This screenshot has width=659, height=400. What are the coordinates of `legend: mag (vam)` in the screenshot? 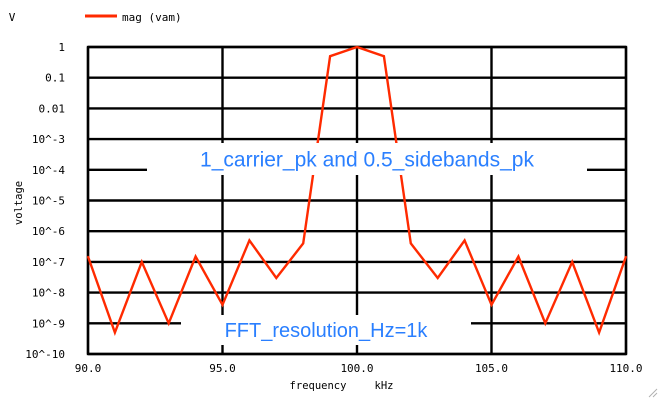 It's located at (133, 17).